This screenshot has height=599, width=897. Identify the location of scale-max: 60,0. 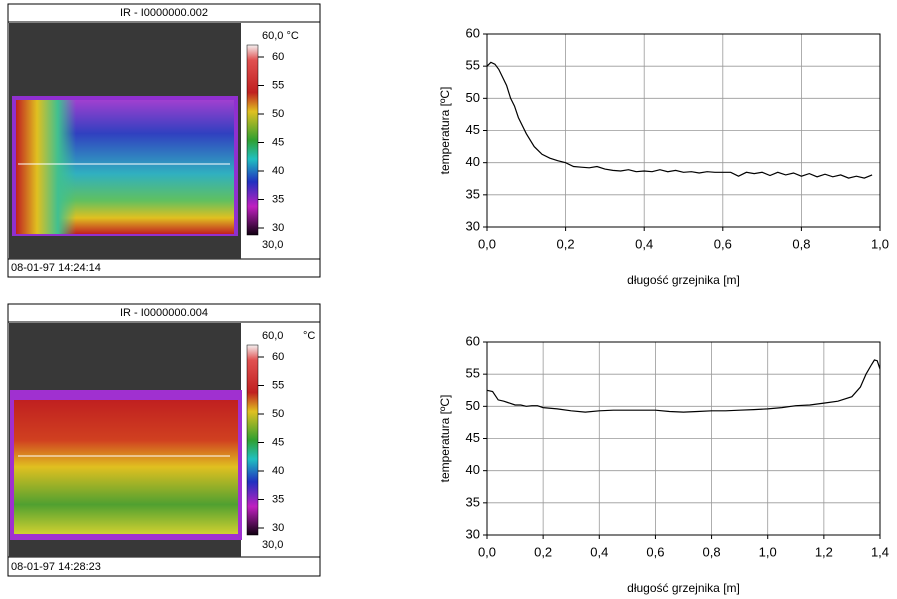
(272, 336).